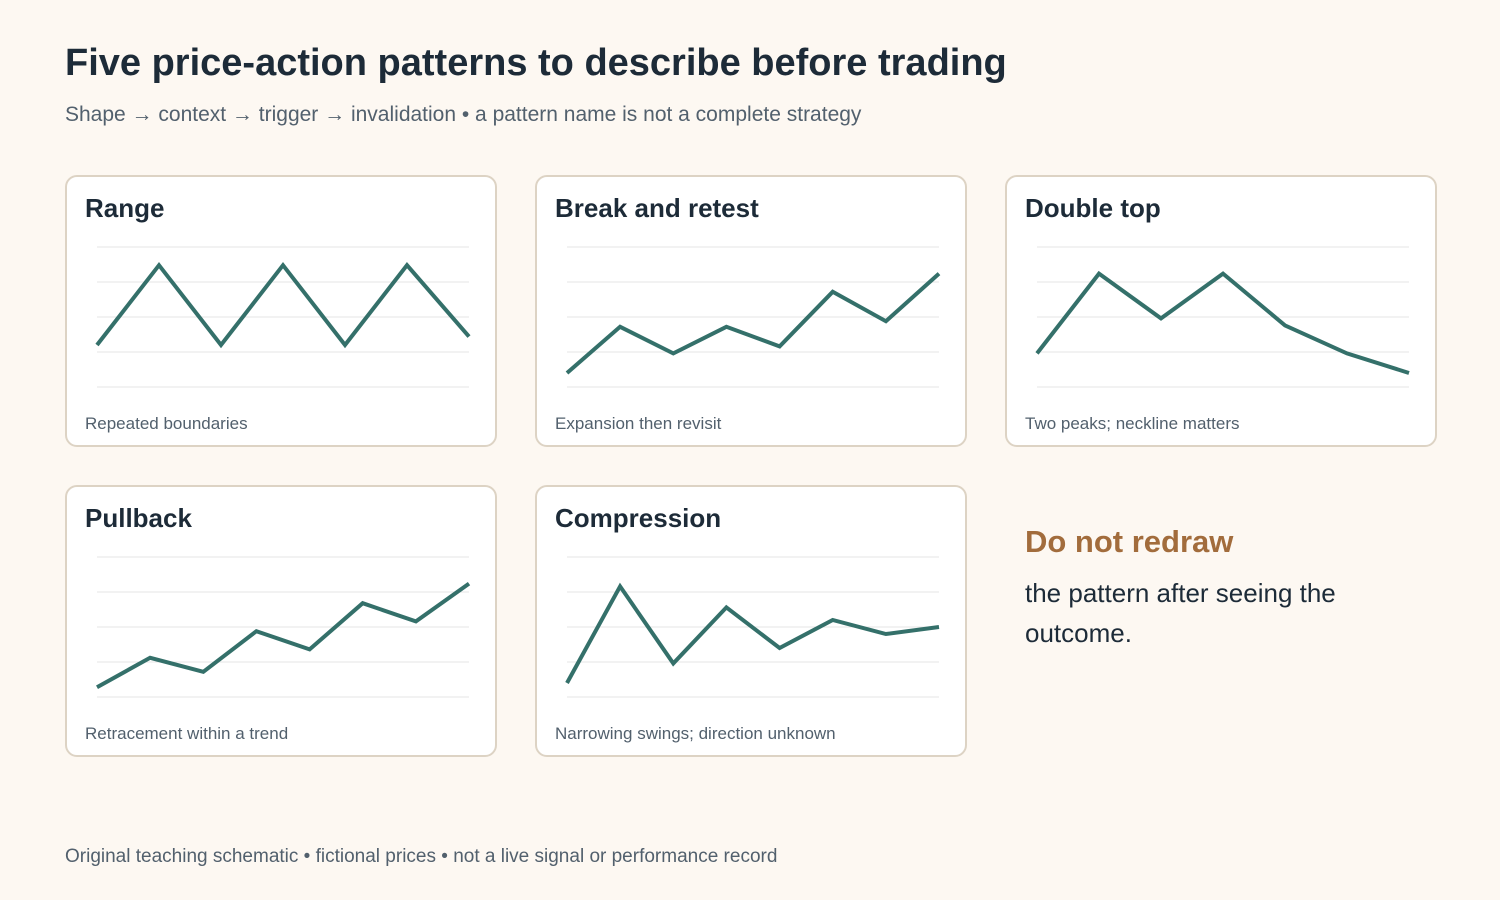 The width and height of the screenshot is (1500, 900). I want to click on pattern-card-caption: Repeated boundaries, so click(166, 423).